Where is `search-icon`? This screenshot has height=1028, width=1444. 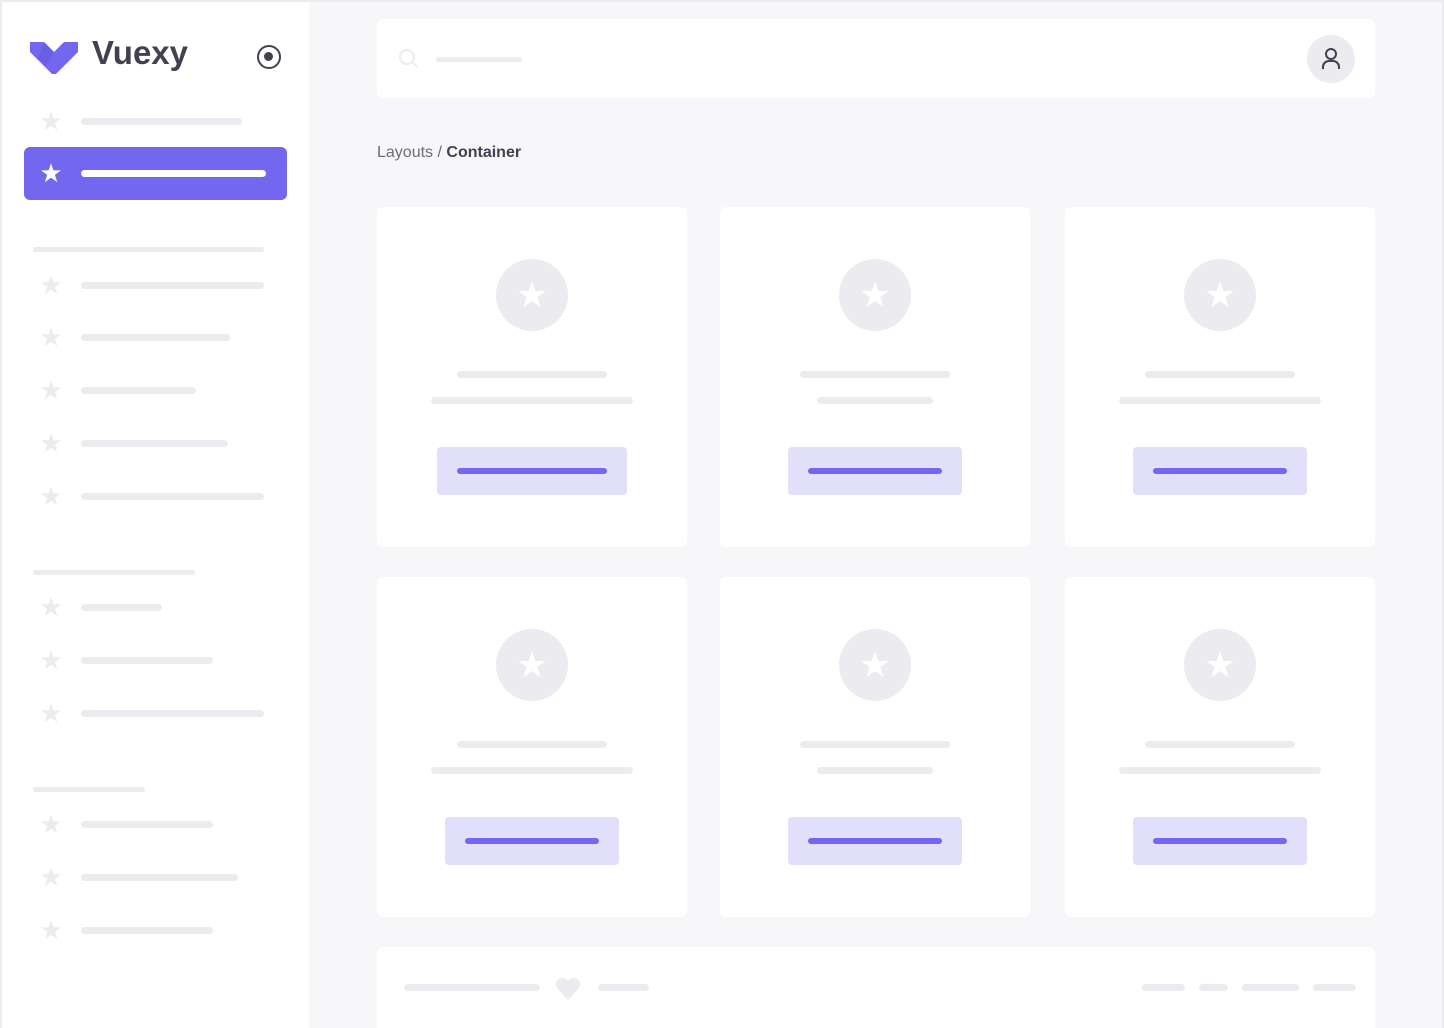 search-icon is located at coordinates (409, 59).